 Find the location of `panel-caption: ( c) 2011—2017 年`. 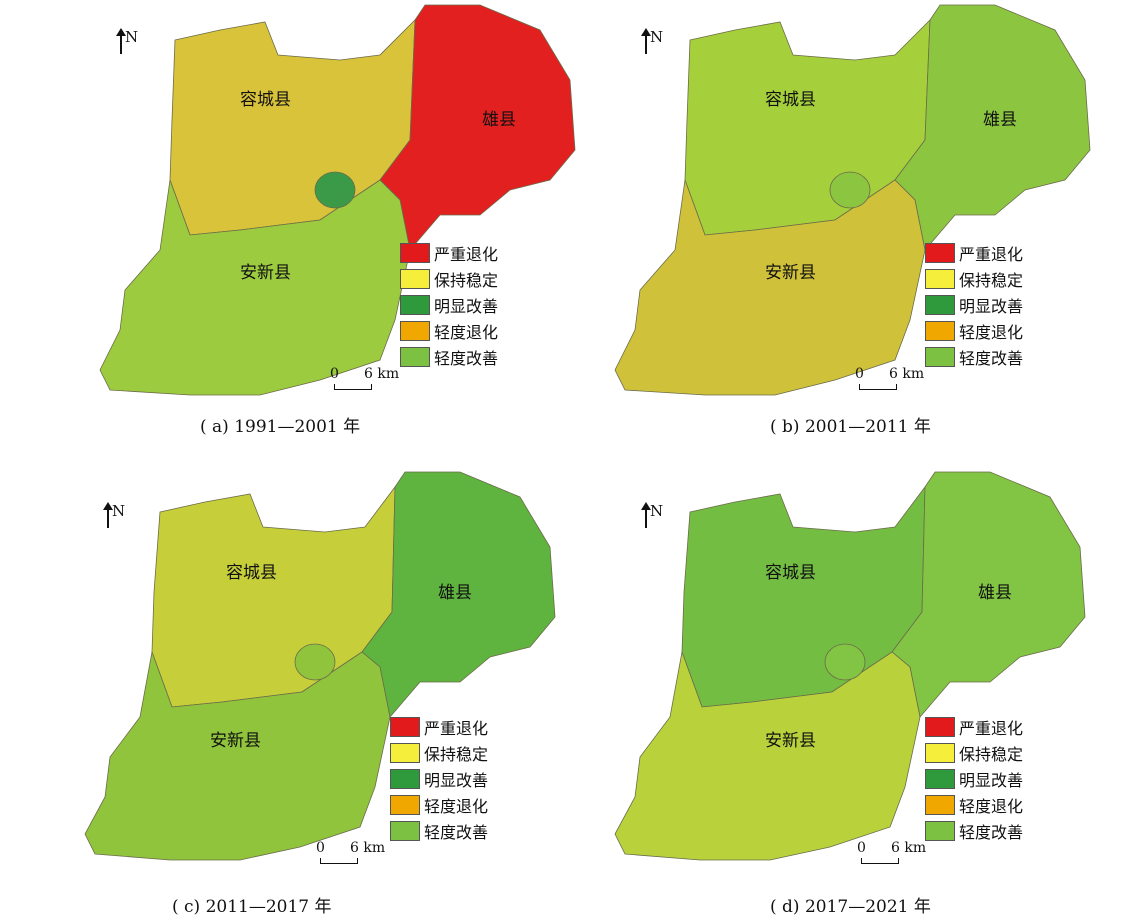

panel-caption: ( c) 2011—2017 年 is located at coordinates (252, 907).